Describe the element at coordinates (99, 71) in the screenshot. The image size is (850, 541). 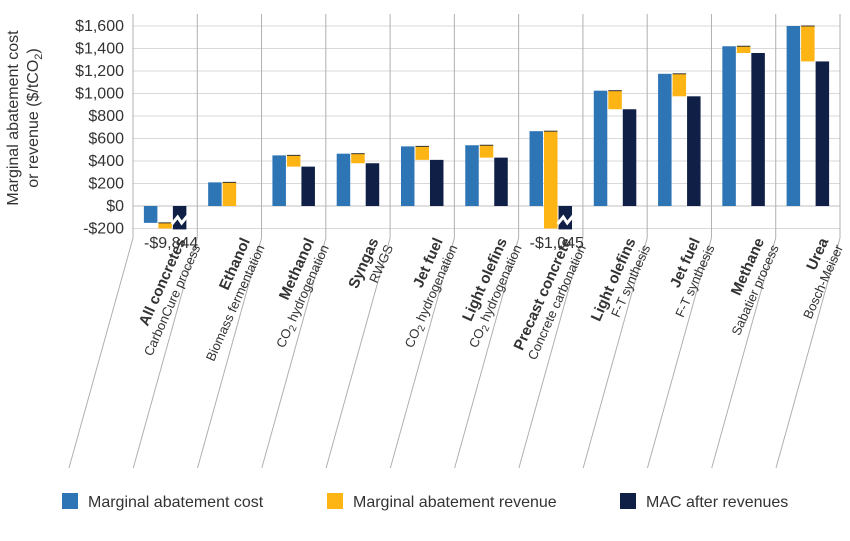
I see `y-tick-label: $1,200` at that location.